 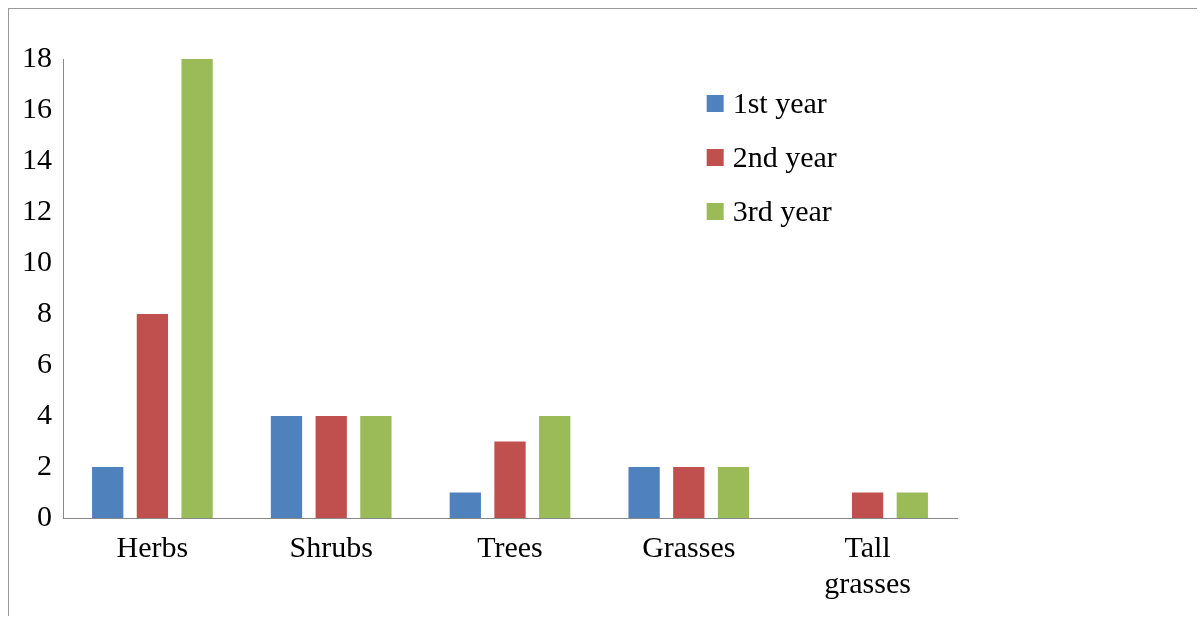 What do you see at coordinates (689, 546) in the screenshot?
I see `x-tick-label: Grasses` at bounding box center [689, 546].